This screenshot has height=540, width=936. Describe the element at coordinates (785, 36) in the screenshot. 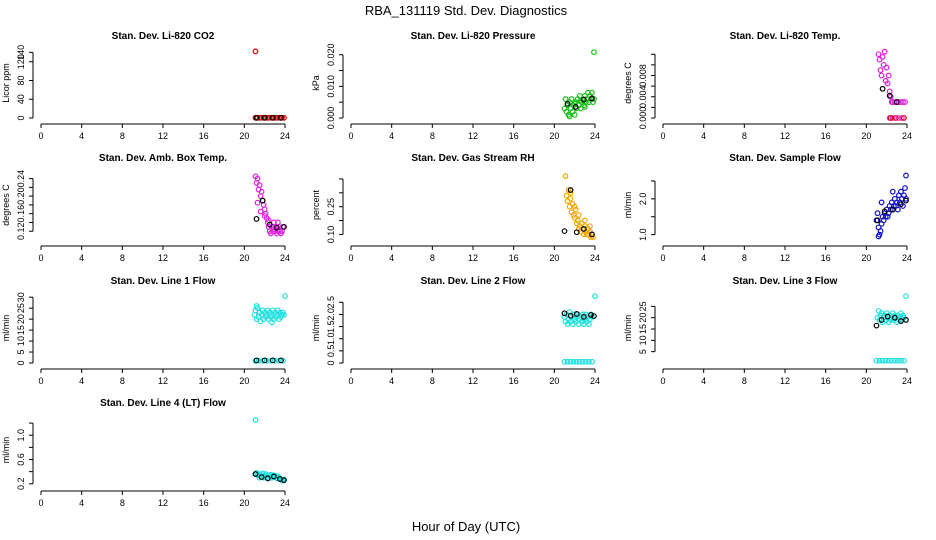

I see `panel-title: Stan. Dev. Li-820 Temp.` at that location.